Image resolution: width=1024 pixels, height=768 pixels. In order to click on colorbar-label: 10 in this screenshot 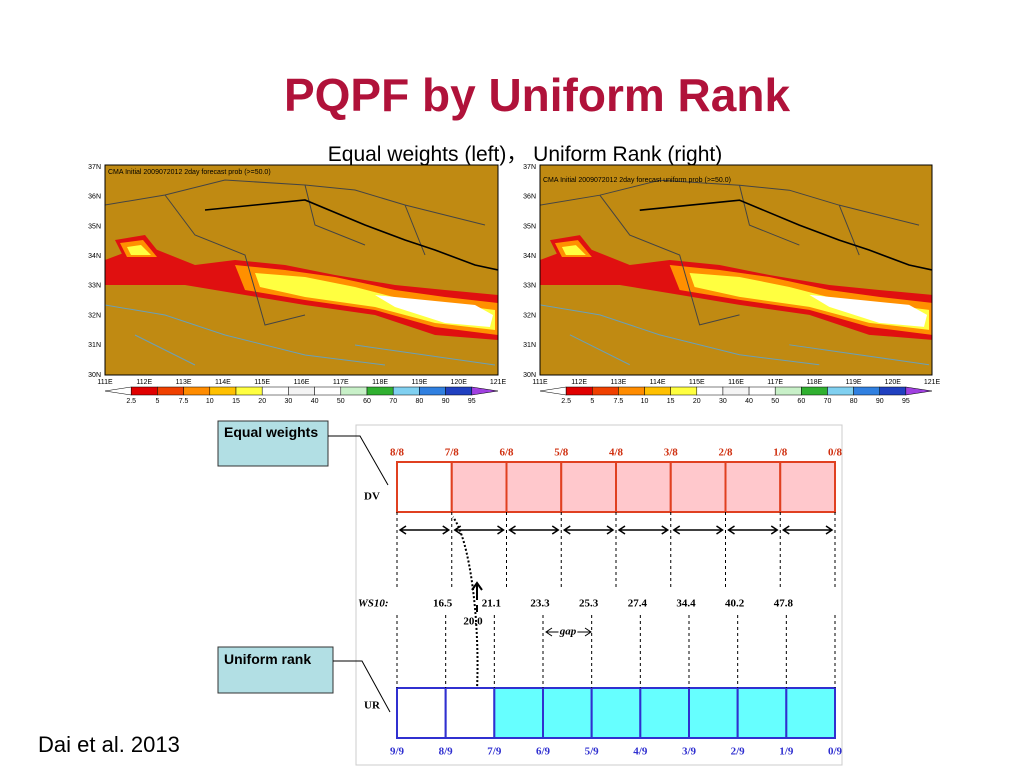, I will do `click(645, 401)`.